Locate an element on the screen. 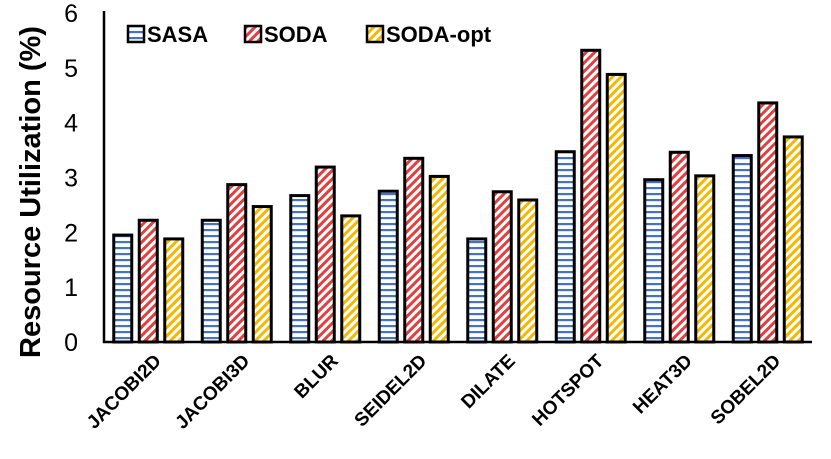 The image size is (831, 459). x-category-label: BLUR is located at coordinates (317, 376).